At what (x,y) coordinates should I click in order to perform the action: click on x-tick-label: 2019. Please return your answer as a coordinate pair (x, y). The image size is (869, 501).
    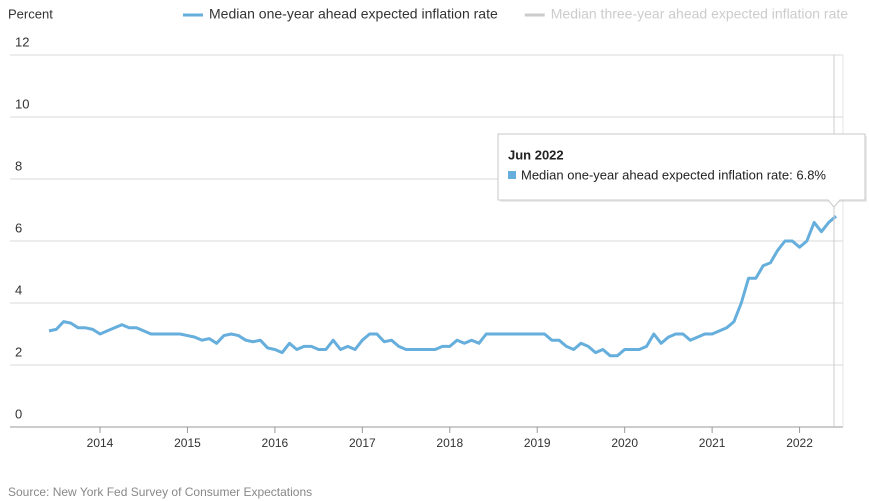
    Looking at the image, I should click on (537, 443).